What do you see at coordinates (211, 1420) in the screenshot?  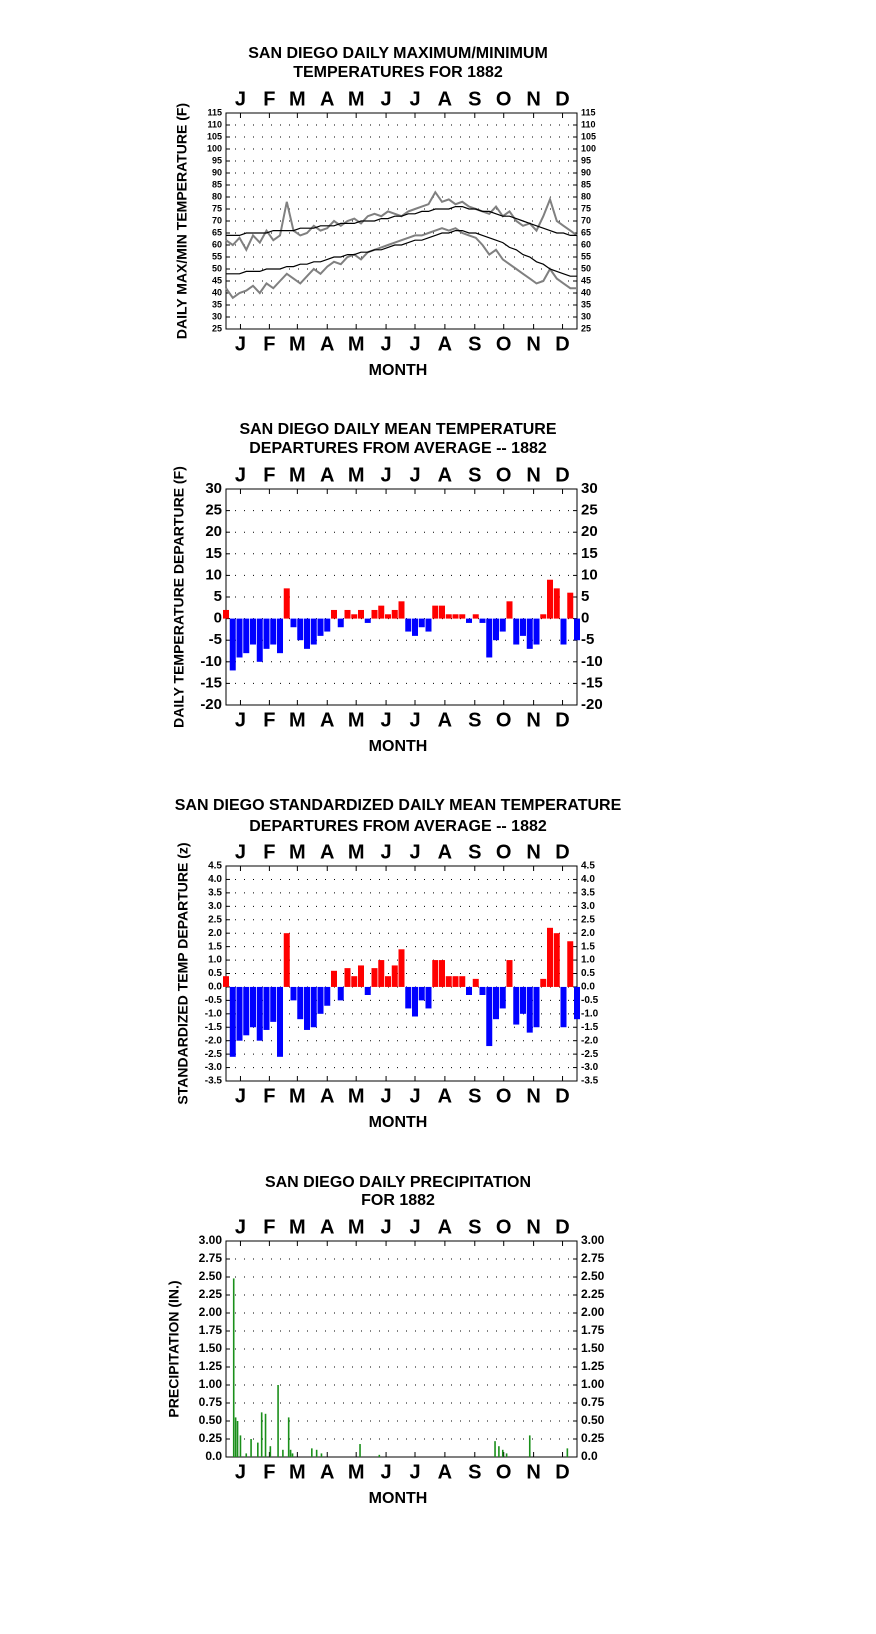 I see `y-tick-label: 0.50` at bounding box center [211, 1420].